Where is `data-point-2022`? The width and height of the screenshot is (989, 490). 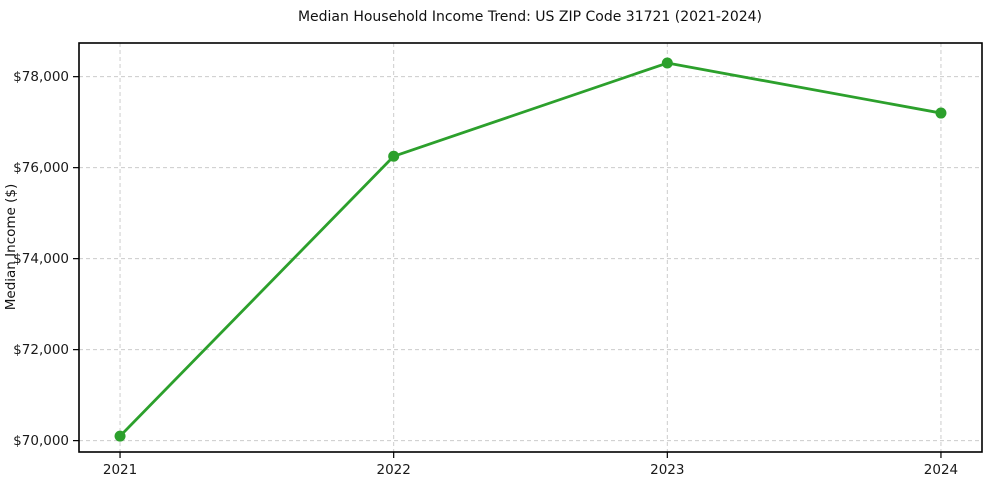 data-point-2022 is located at coordinates (394, 156).